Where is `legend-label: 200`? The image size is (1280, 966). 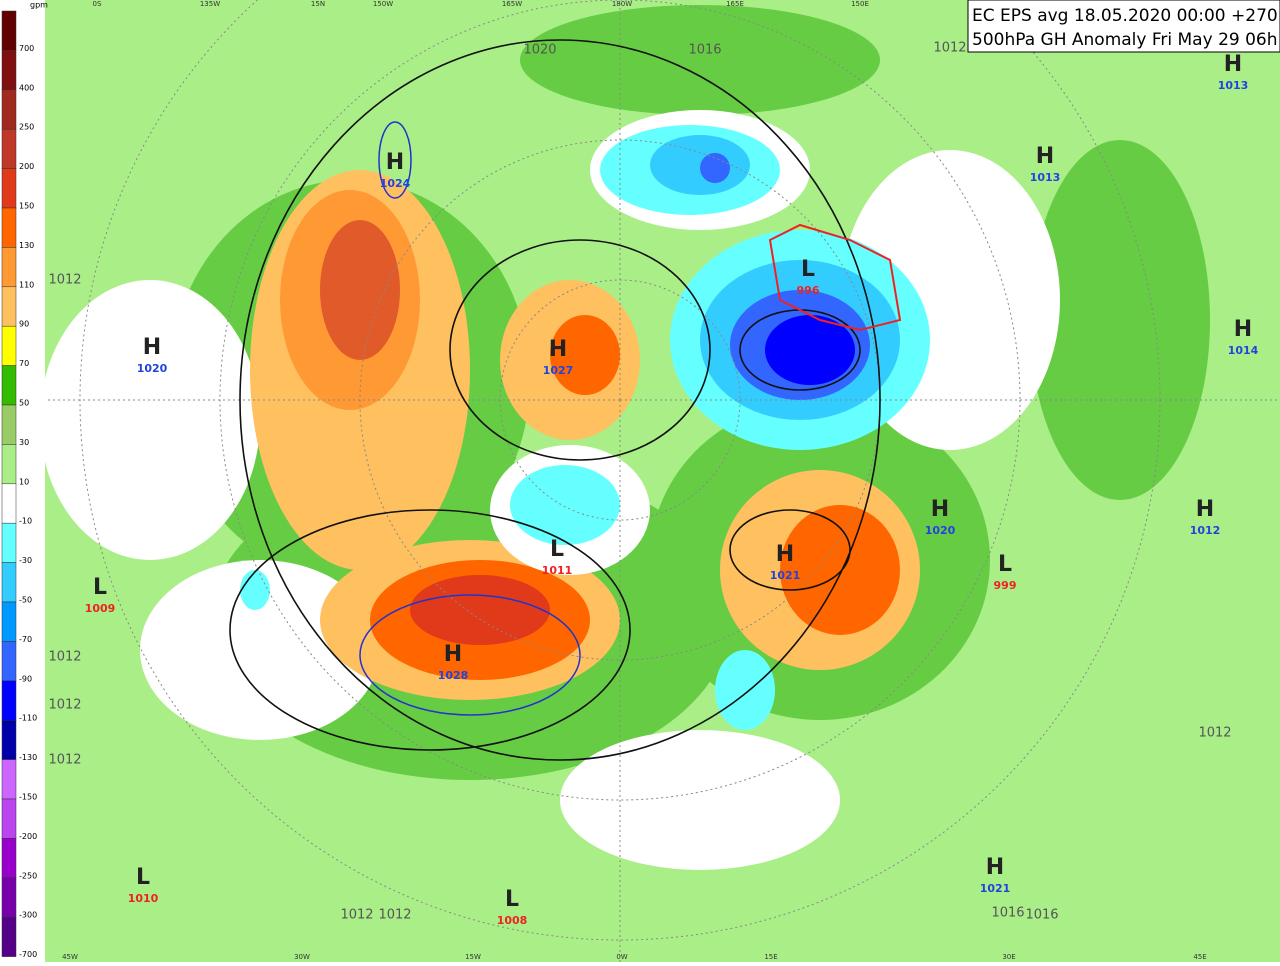
legend-label: 200 is located at coordinates (26, 166).